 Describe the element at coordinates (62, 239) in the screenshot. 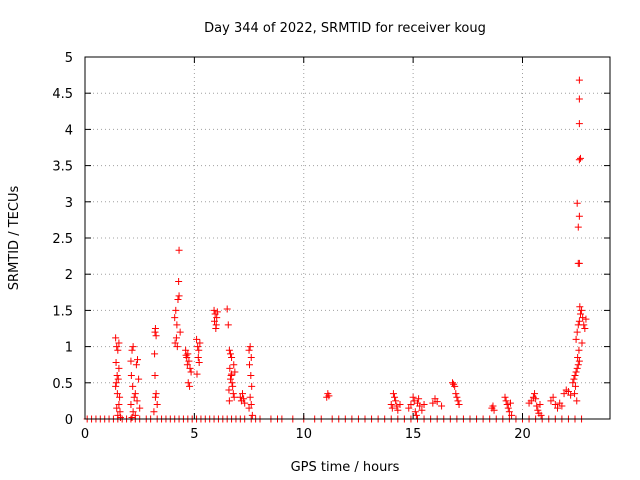

I see `y-tick-label: 2.5` at that location.